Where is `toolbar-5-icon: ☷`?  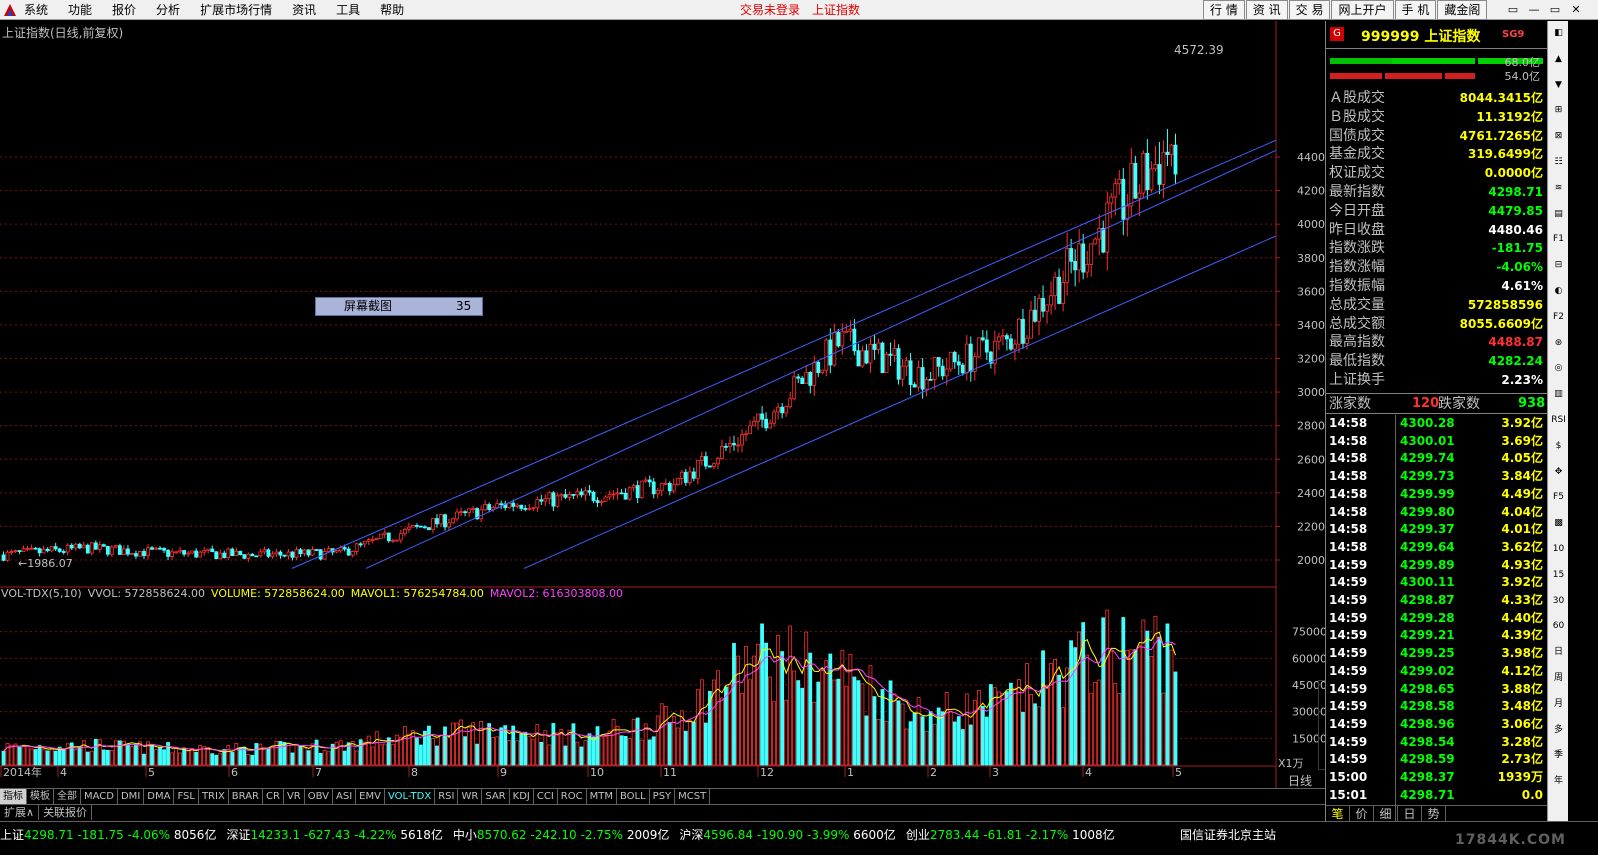
toolbar-5-icon: ☷ is located at coordinates (1558, 162).